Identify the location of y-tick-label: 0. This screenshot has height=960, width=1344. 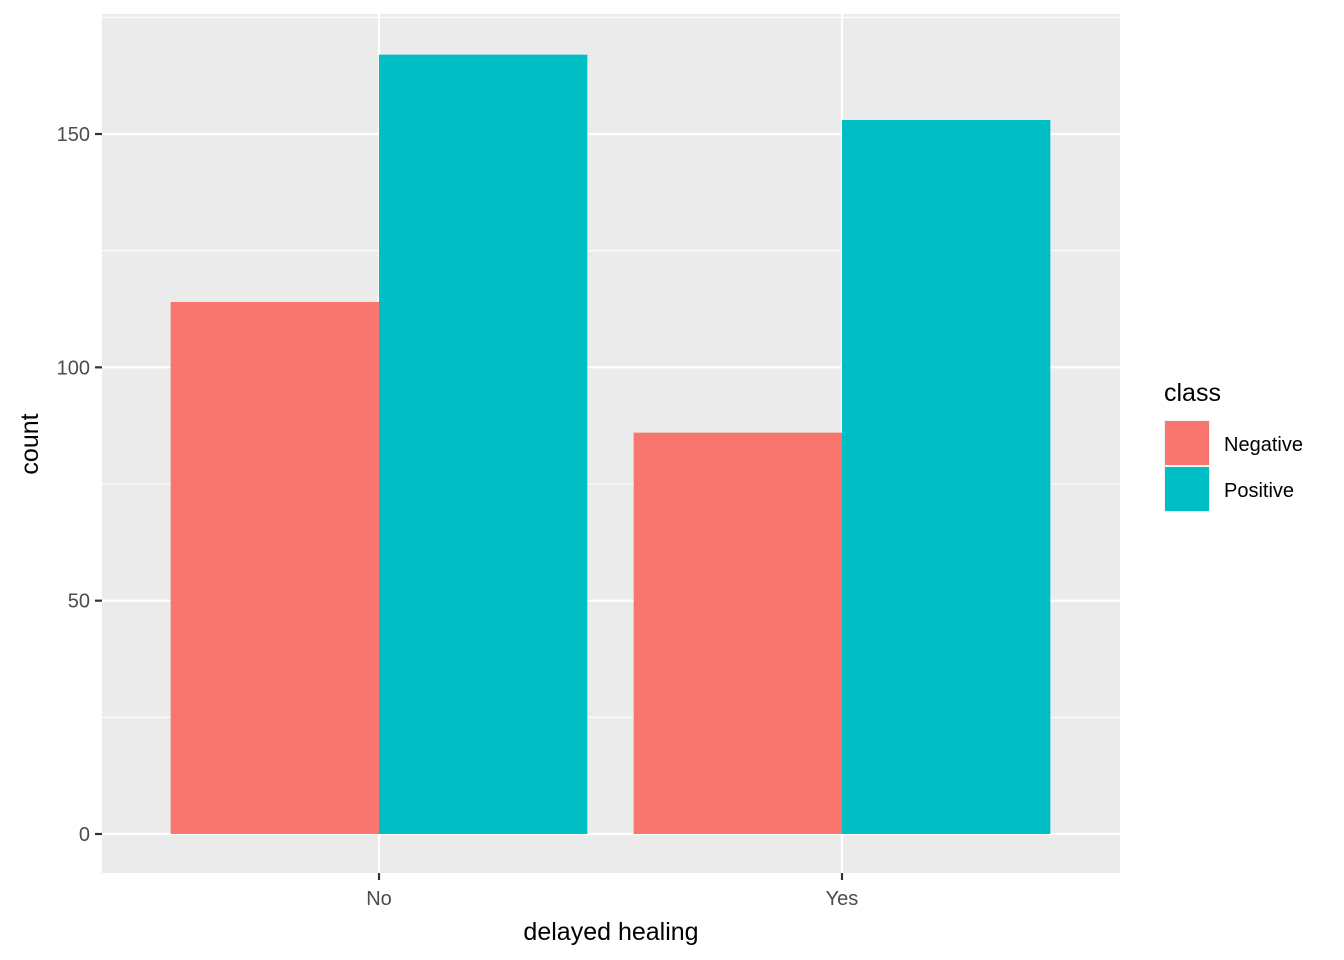
(84, 835).